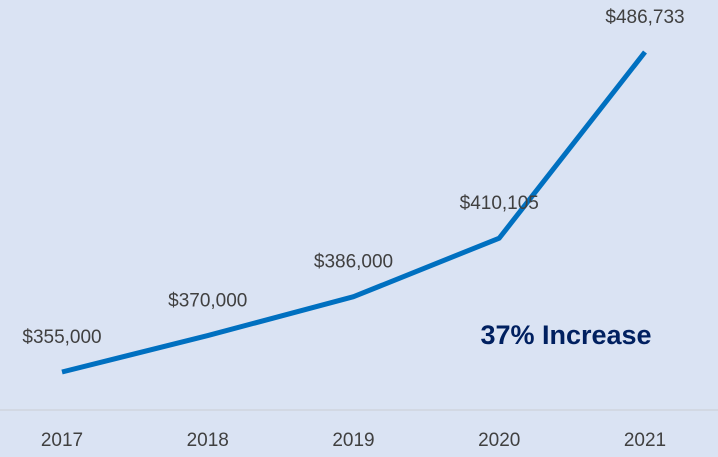 This screenshot has width=718, height=457. Describe the element at coordinates (499, 203) in the screenshot. I see `data-label: $410,105` at that location.